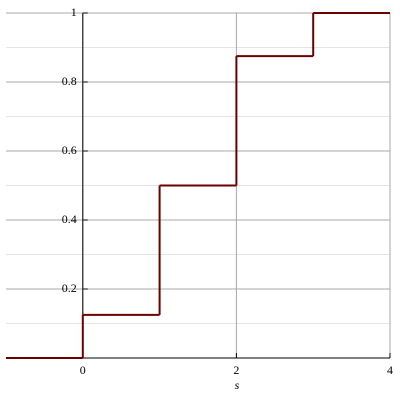 The height and width of the screenshot is (400, 400). What do you see at coordinates (69, 288) in the screenshot?
I see `y-tick-label: 0.2` at bounding box center [69, 288].